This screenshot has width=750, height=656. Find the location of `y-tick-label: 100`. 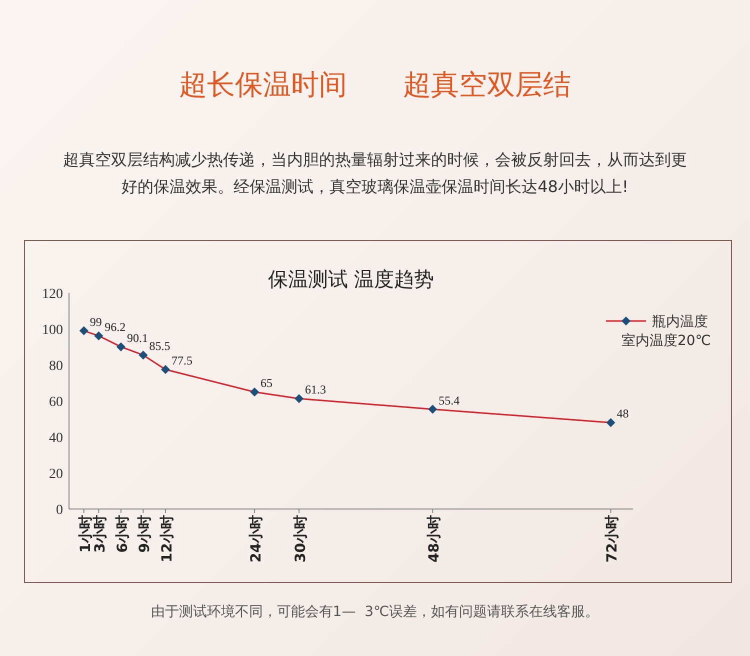

y-tick-label: 100 is located at coordinates (52, 330).